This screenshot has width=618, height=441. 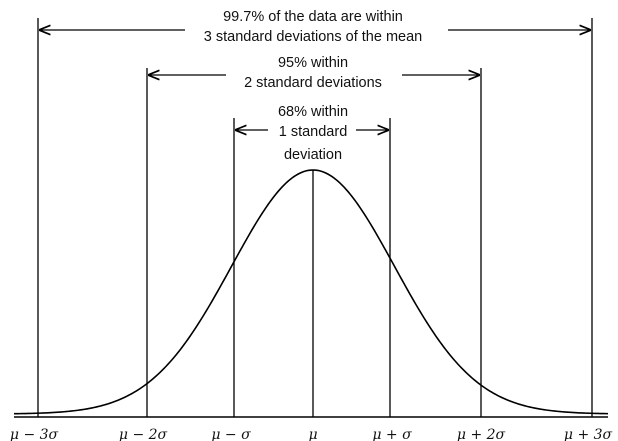 What do you see at coordinates (143, 434) in the screenshot?
I see `axis-label-minus-2-sigma: μ − 2σ` at bounding box center [143, 434].